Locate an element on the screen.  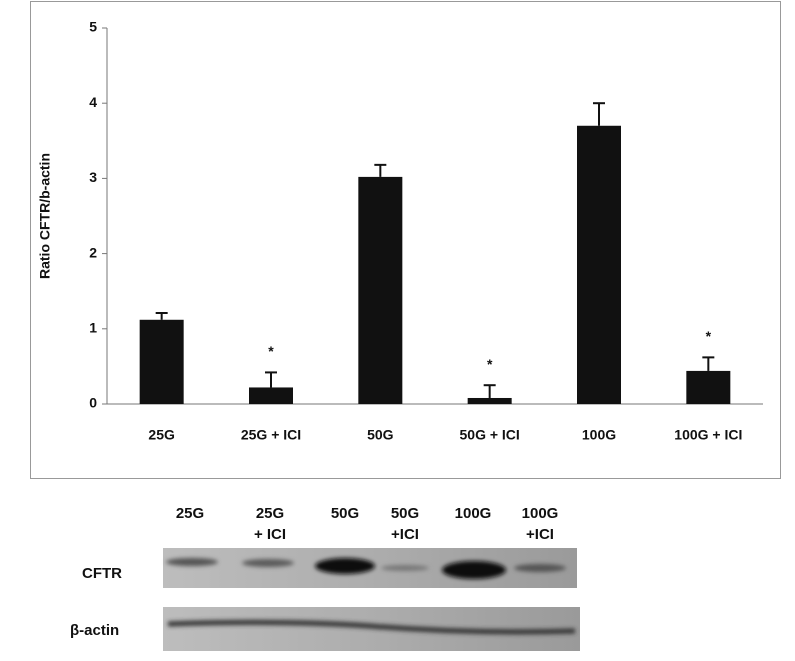
row-label: CFTR is located at coordinates (102, 573).